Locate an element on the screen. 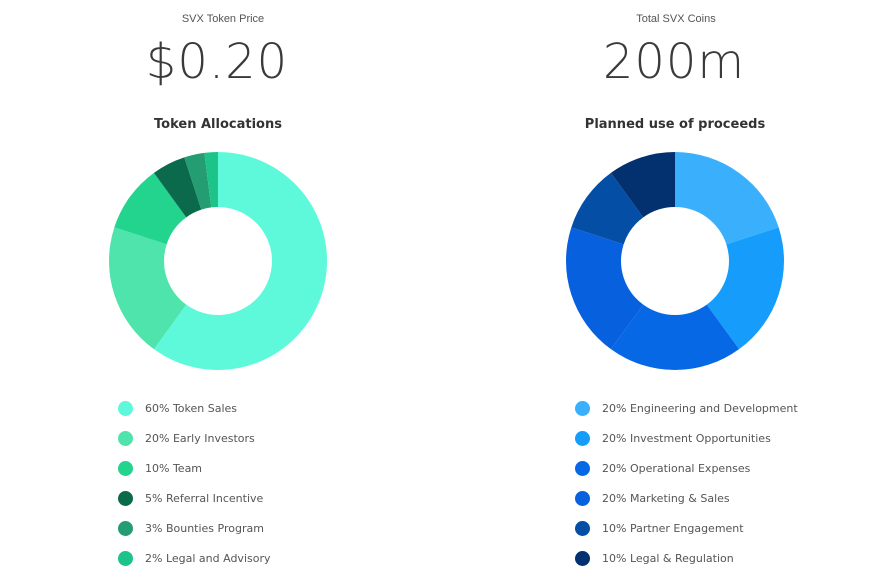  donut-slice-partner-engagement is located at coordinates (607, 208).